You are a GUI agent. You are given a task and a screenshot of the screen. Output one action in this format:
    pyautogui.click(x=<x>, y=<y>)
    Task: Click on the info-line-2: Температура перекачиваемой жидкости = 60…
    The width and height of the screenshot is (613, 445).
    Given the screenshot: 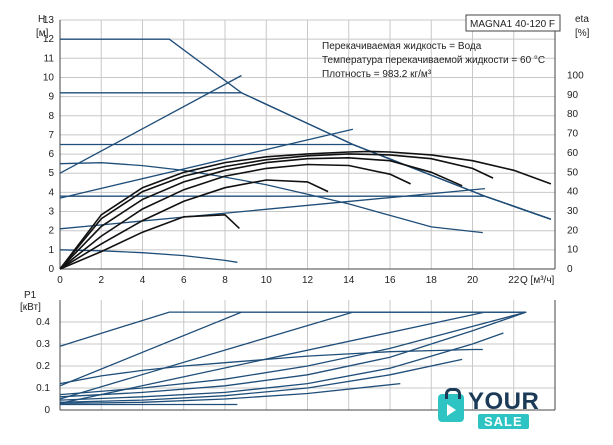 What is the action you would take?
    pyautogui.click(x=433, y=60)
    